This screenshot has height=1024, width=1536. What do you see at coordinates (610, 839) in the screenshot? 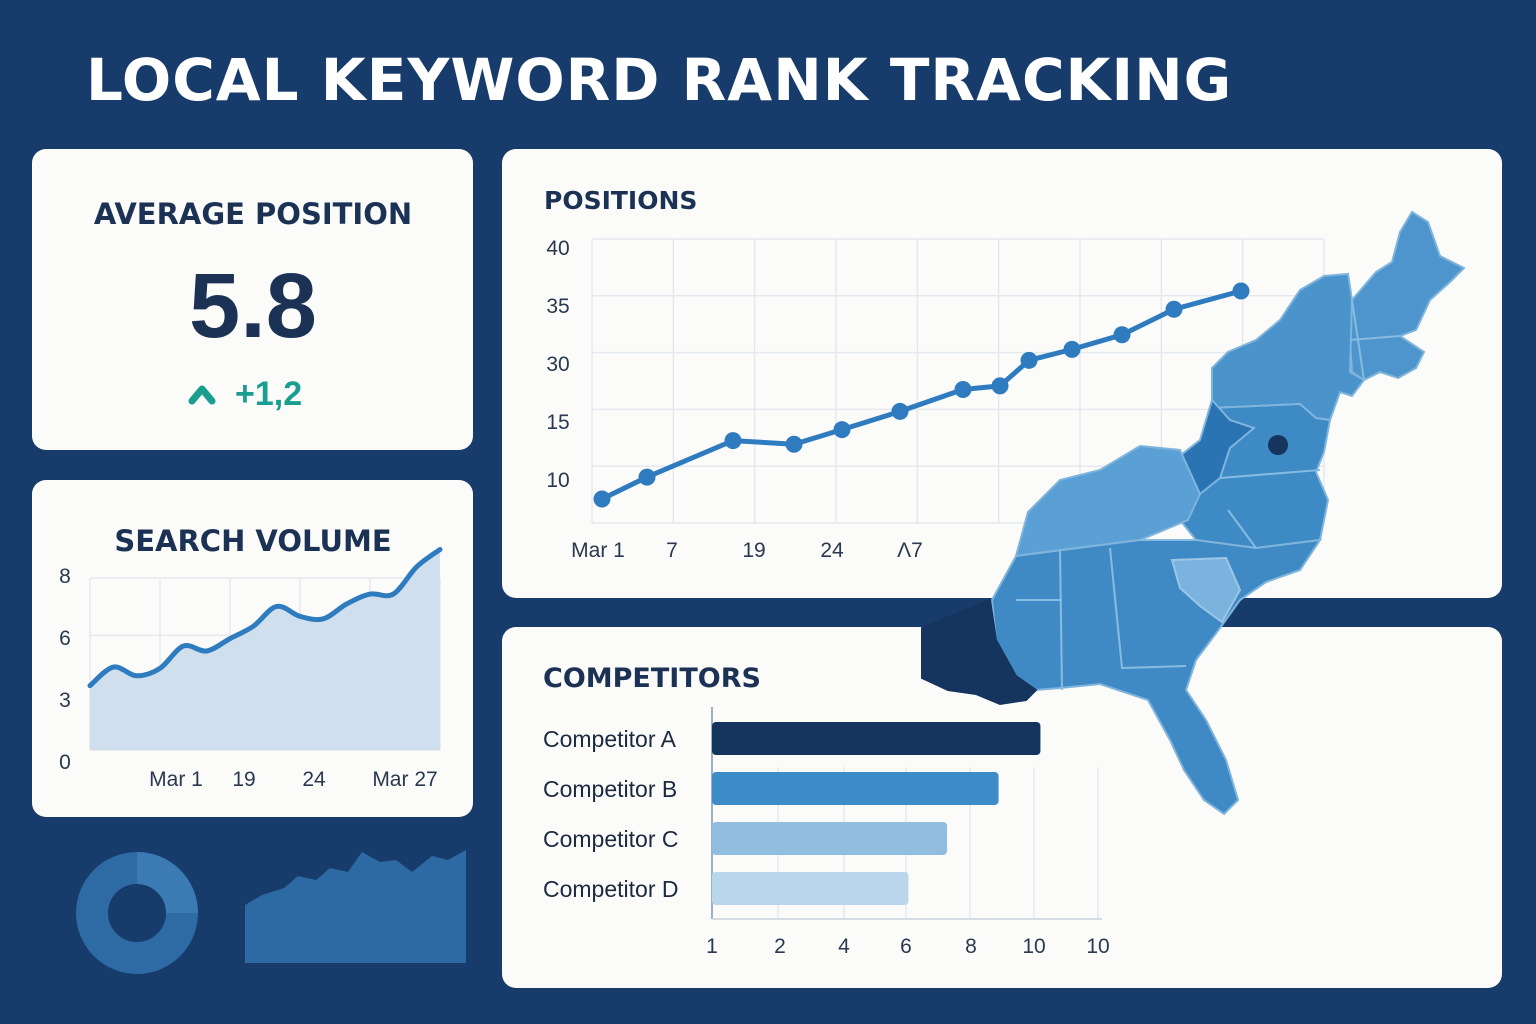
I see `competitor-label: Competitor C` at bounding box center [610, 839].